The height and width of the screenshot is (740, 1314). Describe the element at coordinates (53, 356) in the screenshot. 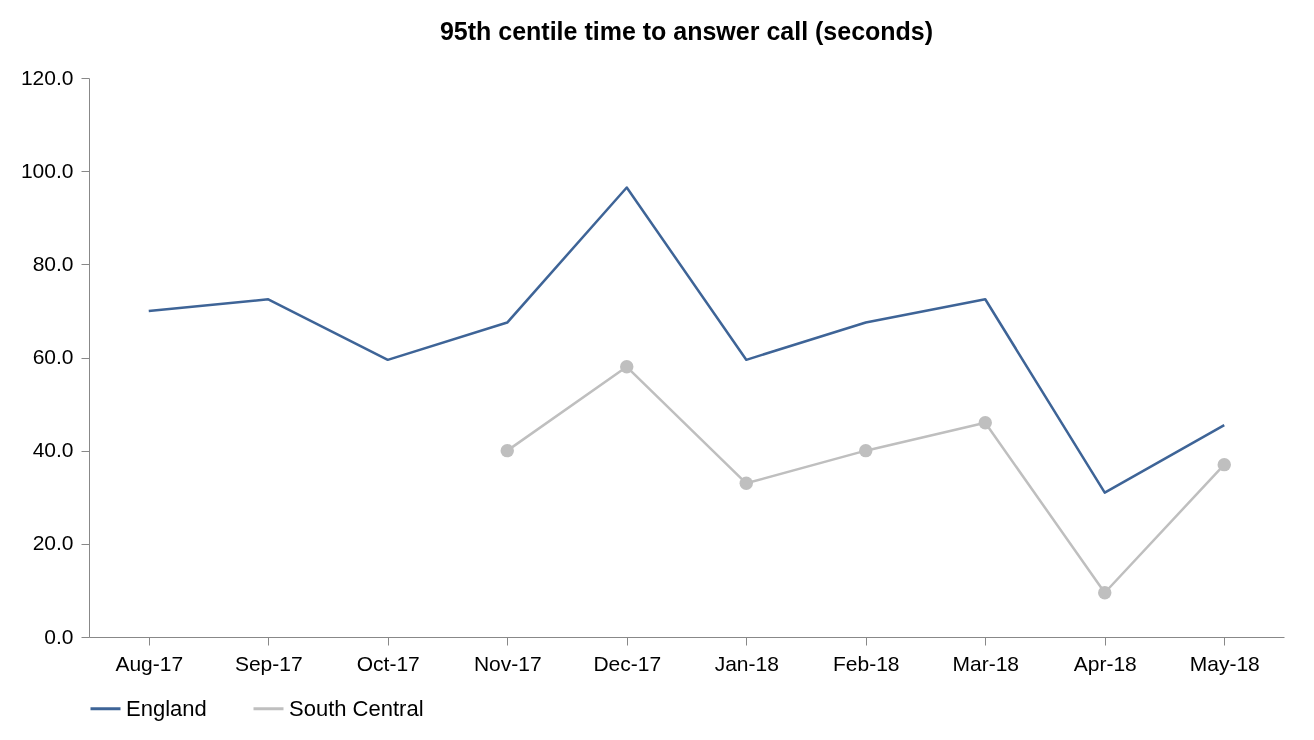

I see `y-tick-label: 60.0` at that location.